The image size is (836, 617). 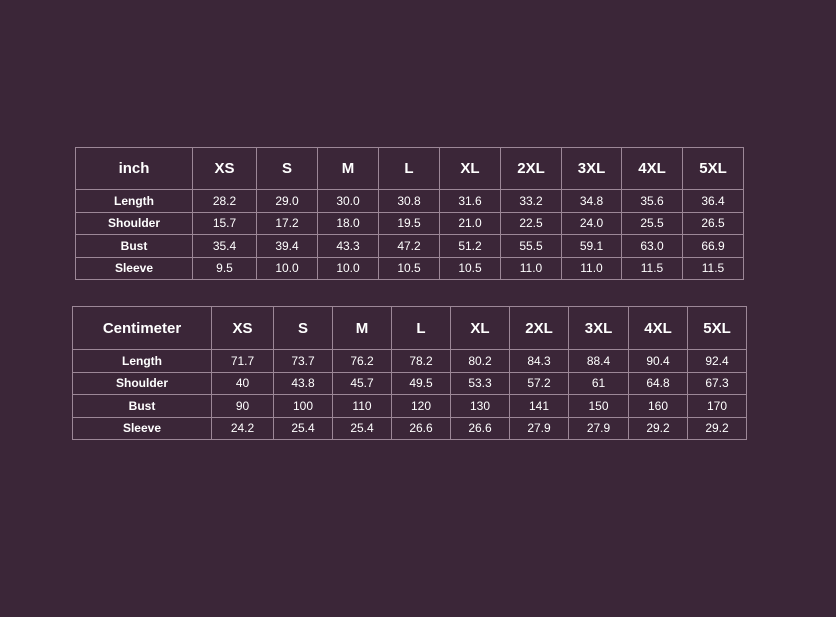 What do you see at coordinates (224, 223) in the screenshot?
I see `cell: 15.7` at bounding box center [224, 223].